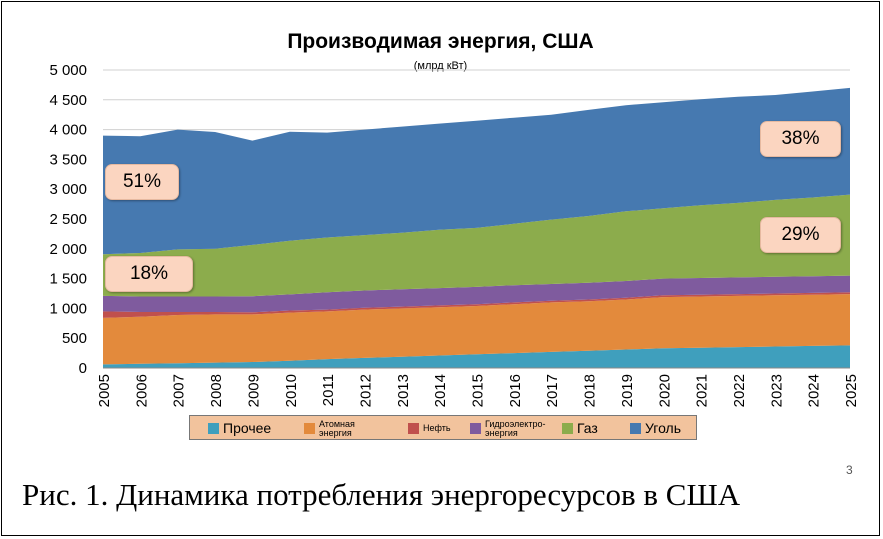  I want to click on legend-item-oil: Нефть, so click(429, 428).